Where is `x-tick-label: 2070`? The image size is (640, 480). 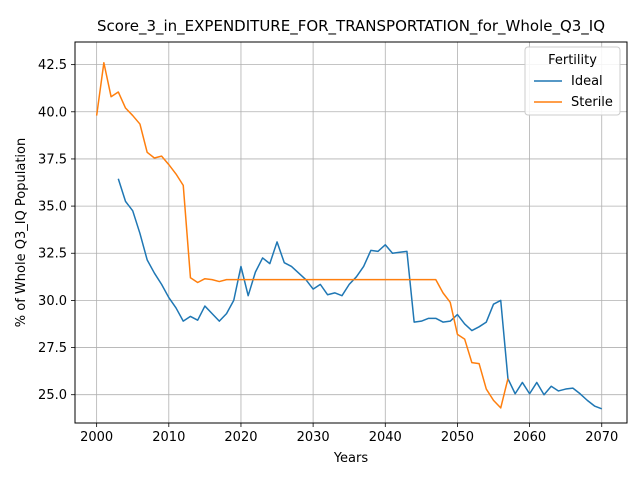
x-tick-label: 2070 is located at coordinates (601, 437).